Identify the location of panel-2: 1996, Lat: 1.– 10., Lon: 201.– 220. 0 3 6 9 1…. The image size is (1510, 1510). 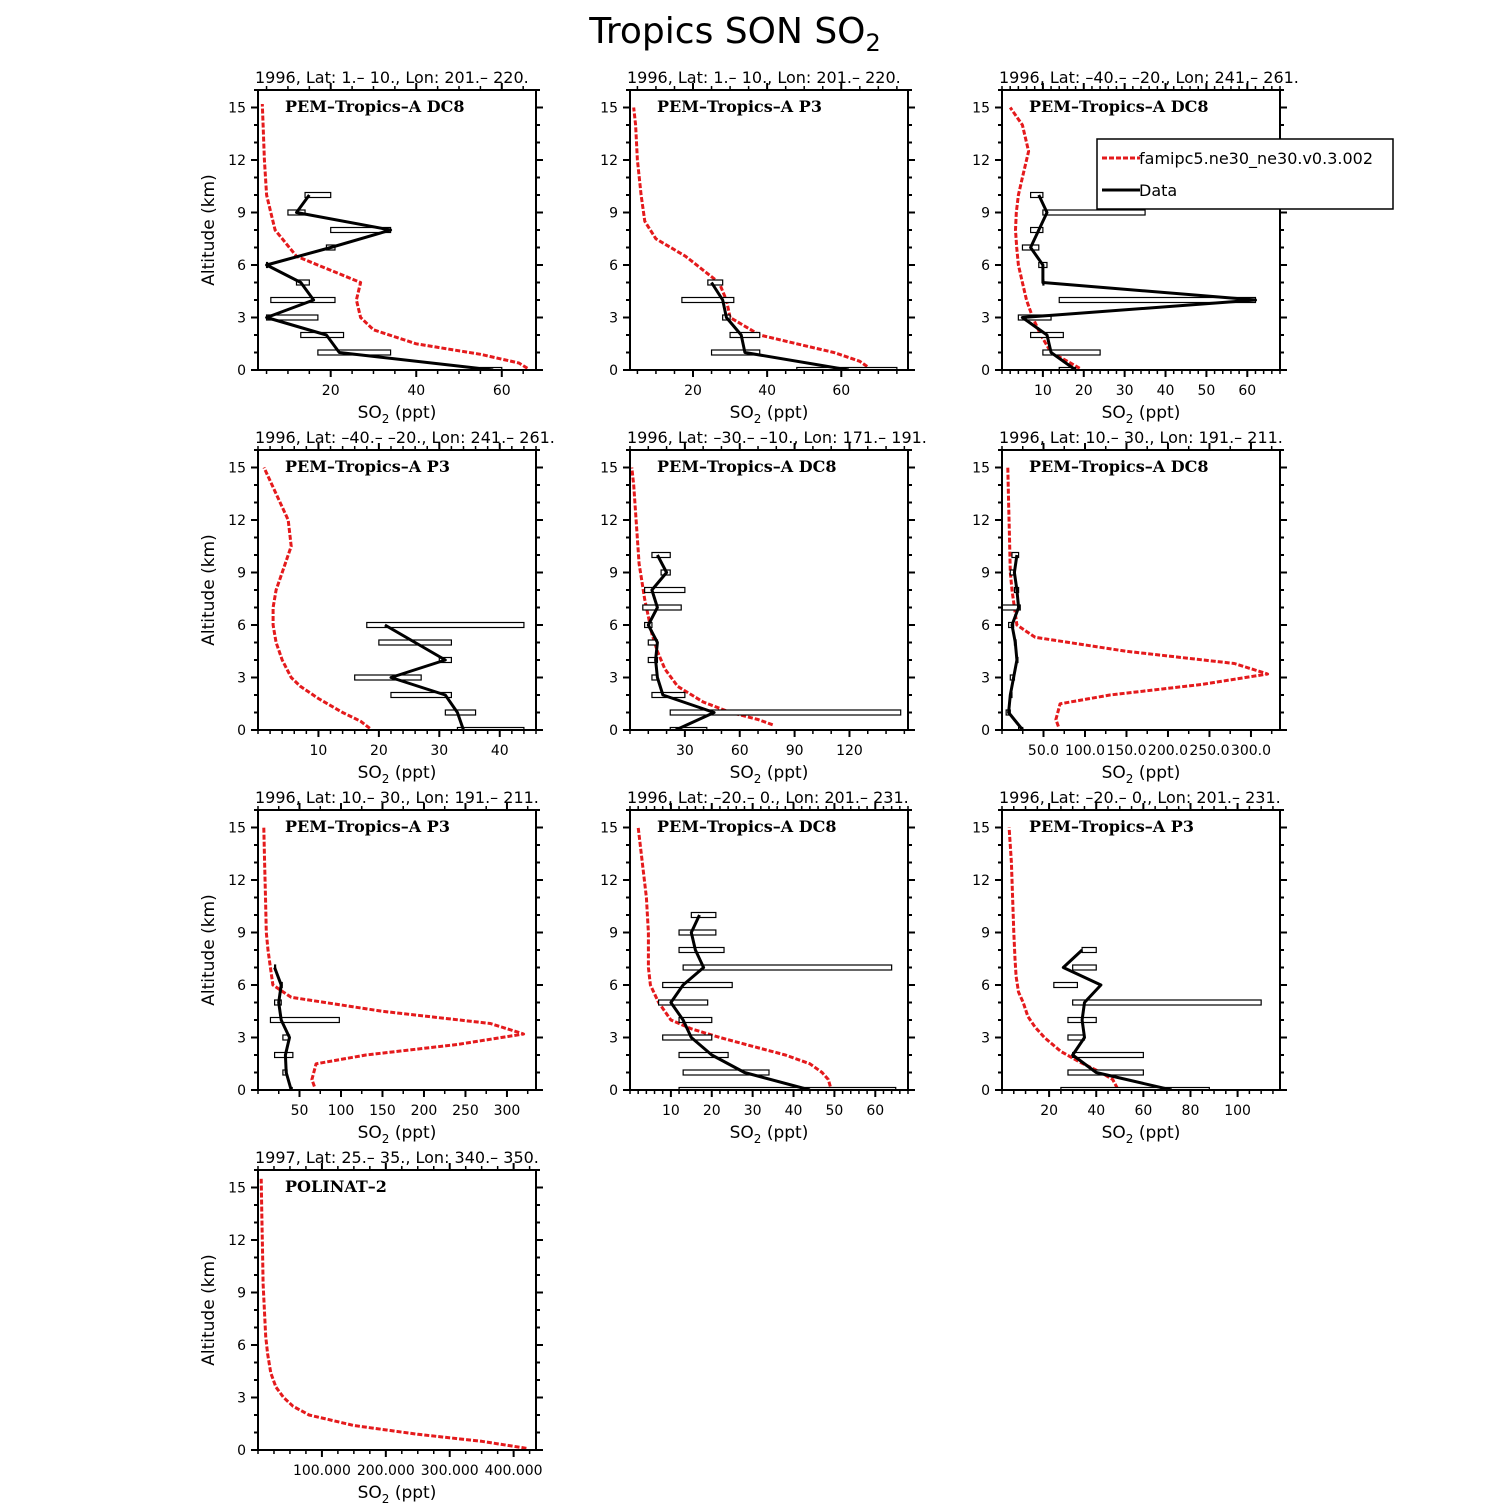
(757, 247).